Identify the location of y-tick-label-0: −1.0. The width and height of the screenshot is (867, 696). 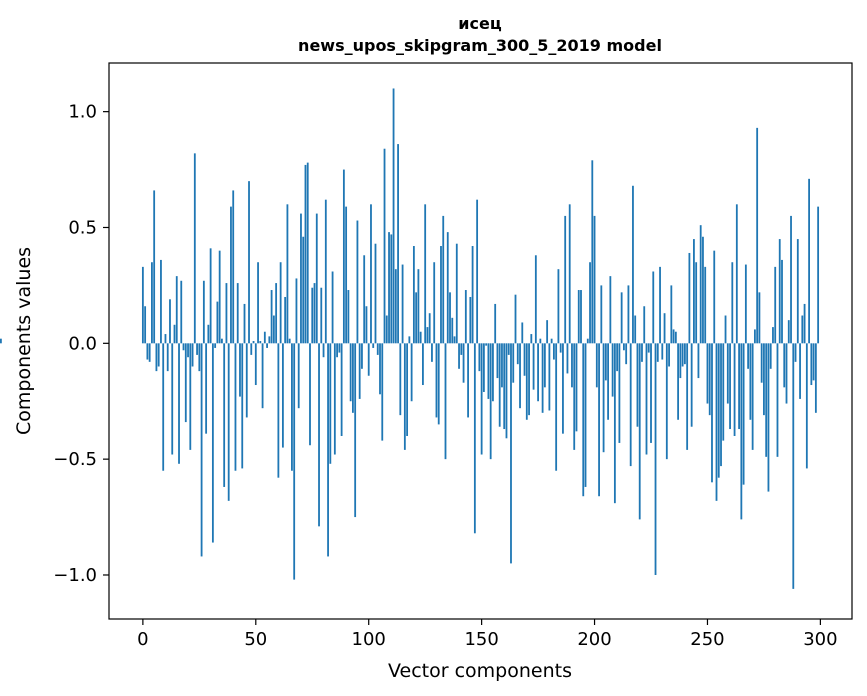
(75, 575).